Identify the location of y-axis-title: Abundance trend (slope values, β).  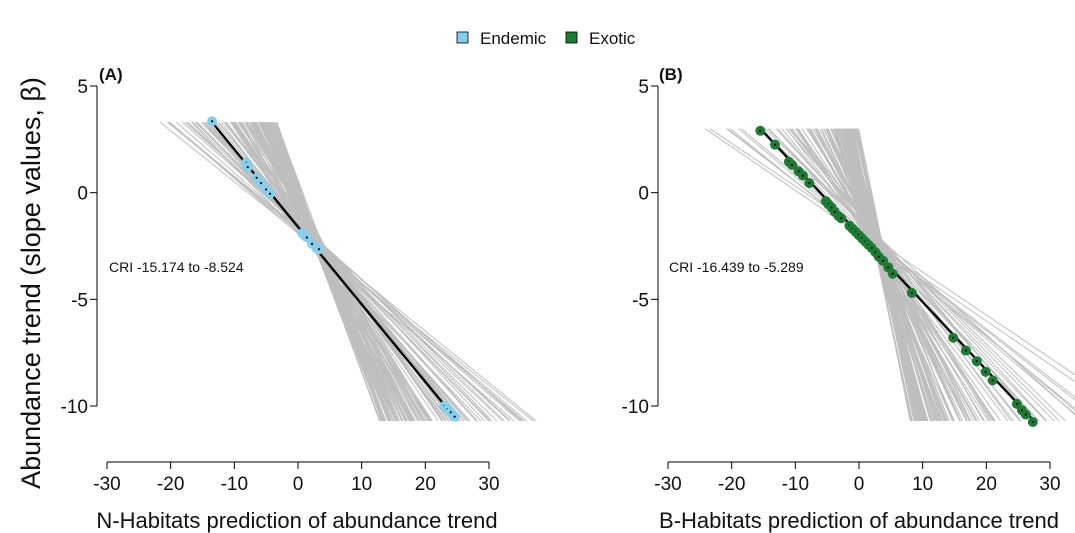
(31, 283).